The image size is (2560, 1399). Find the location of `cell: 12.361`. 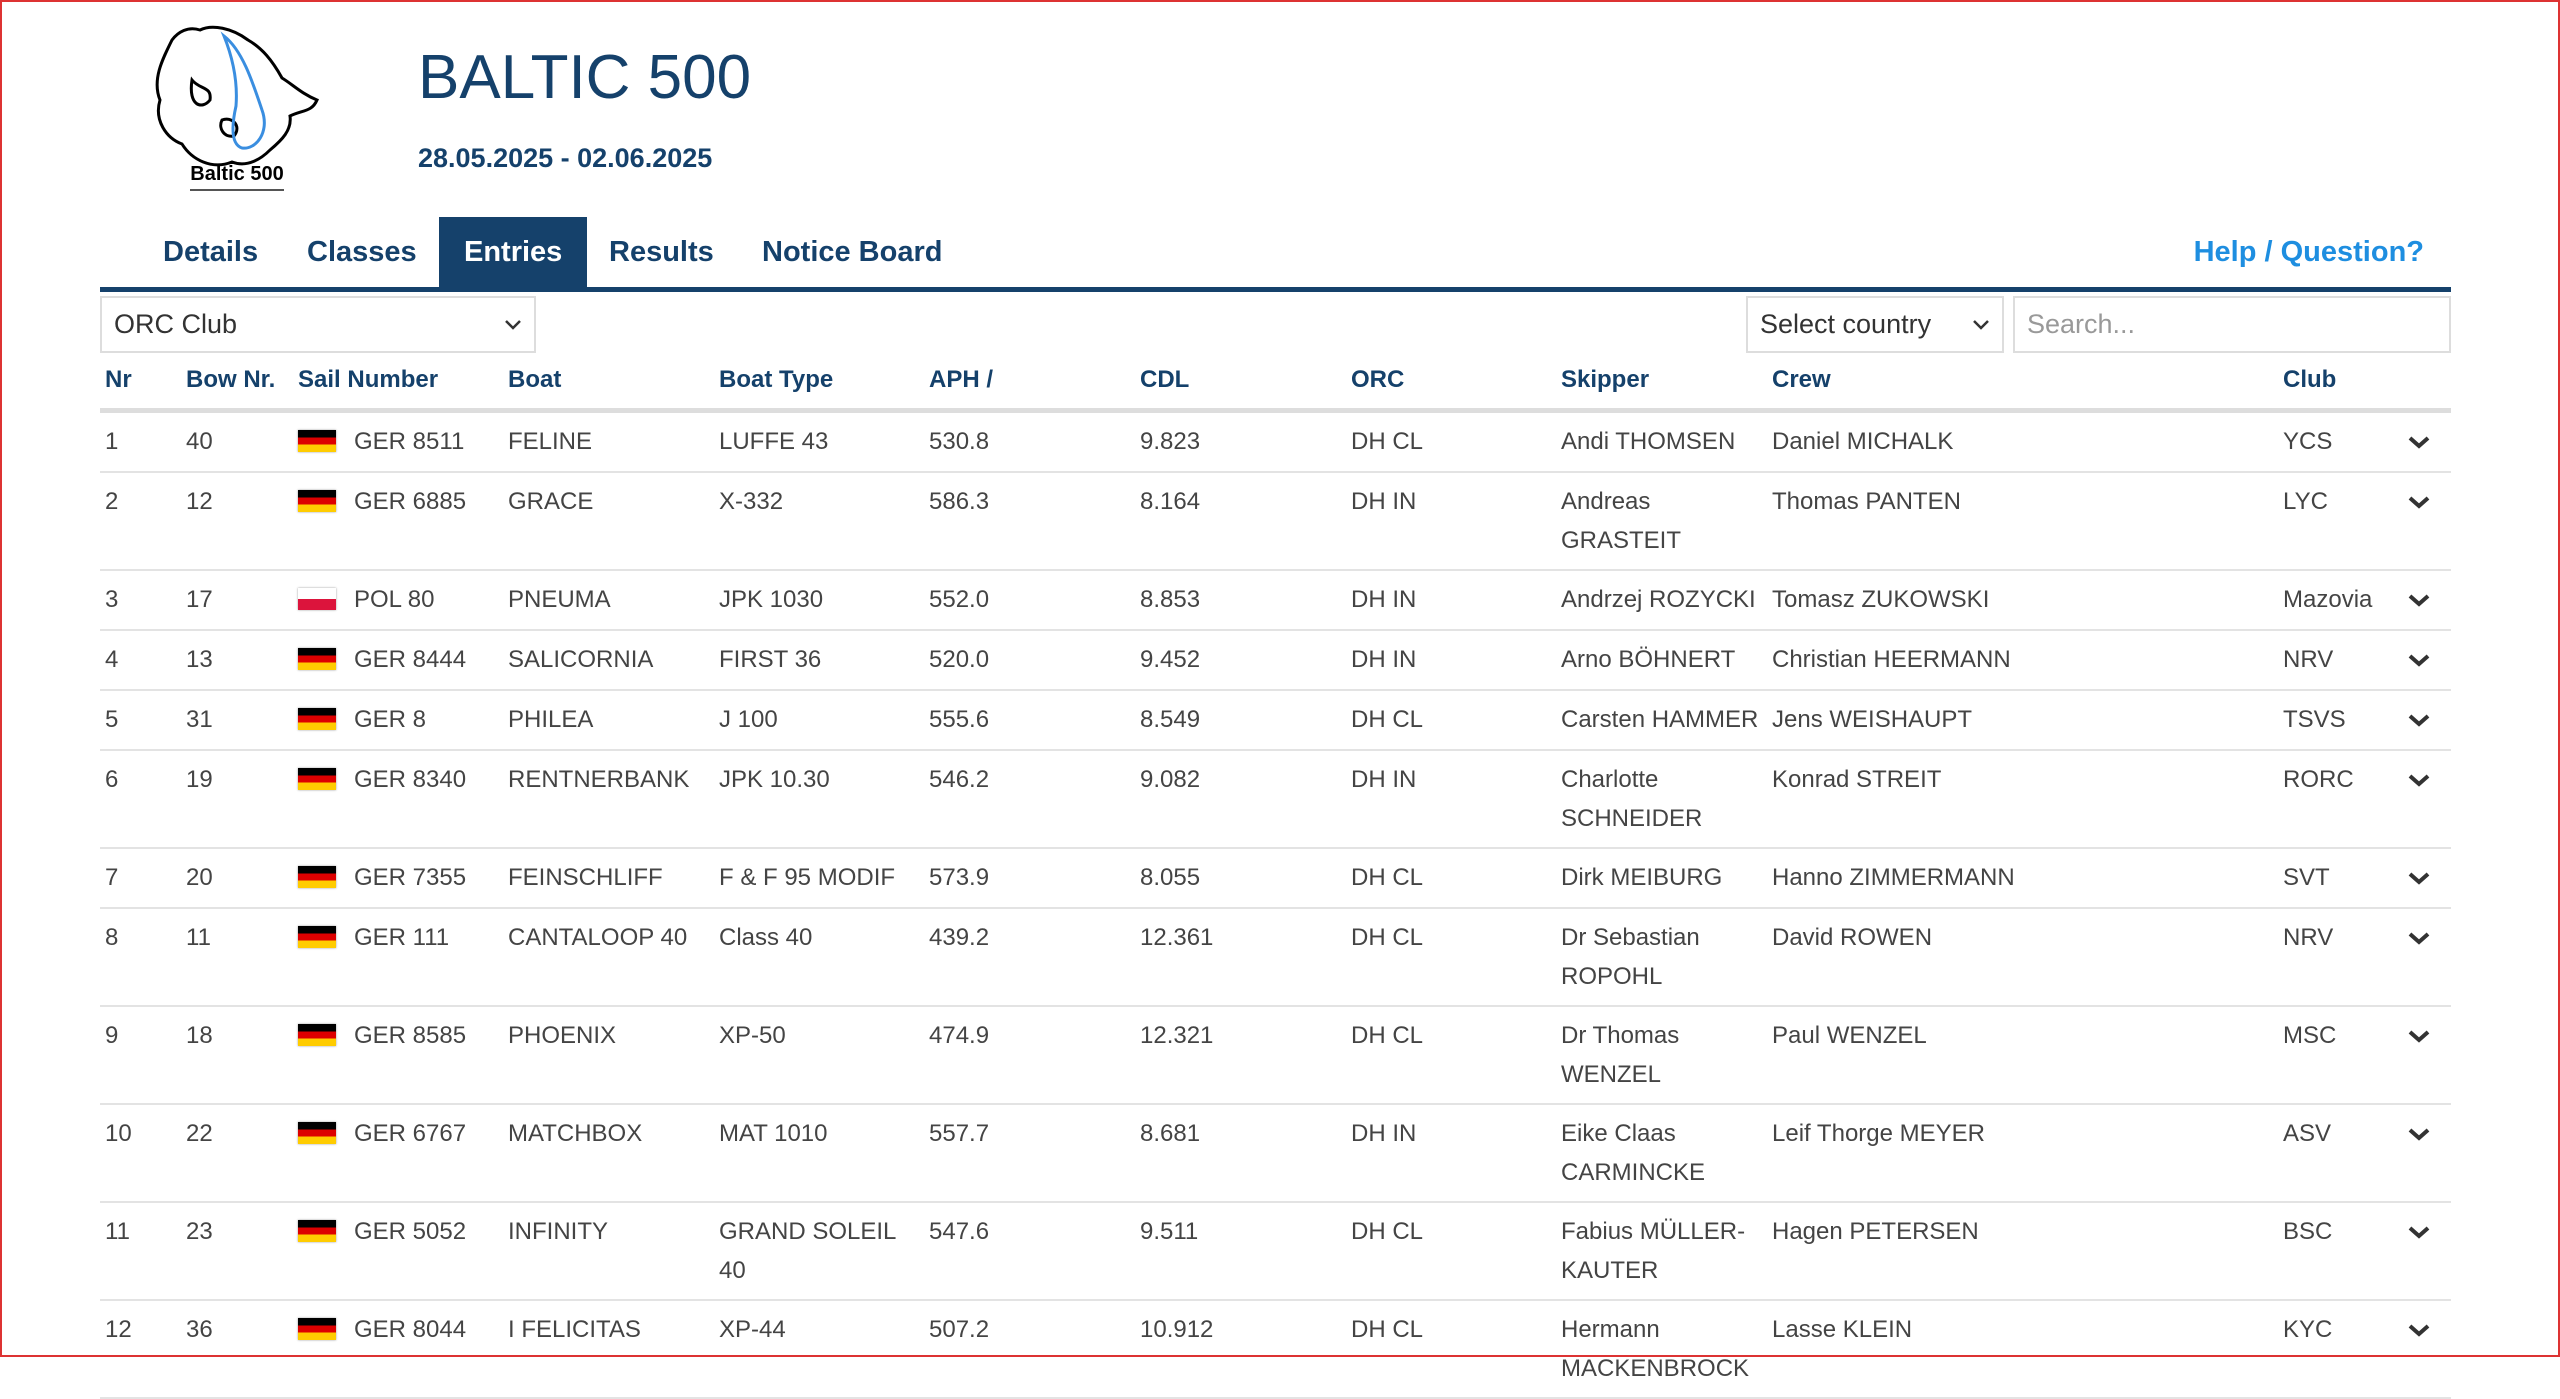

cell: 12.361 is located at coordinates (1240, 957).